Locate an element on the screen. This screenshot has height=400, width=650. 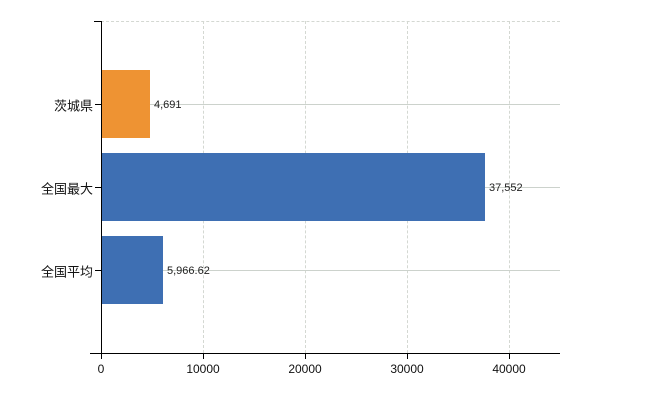
x-axis-tick-label: 40000 is located at coordinates (509, 369).